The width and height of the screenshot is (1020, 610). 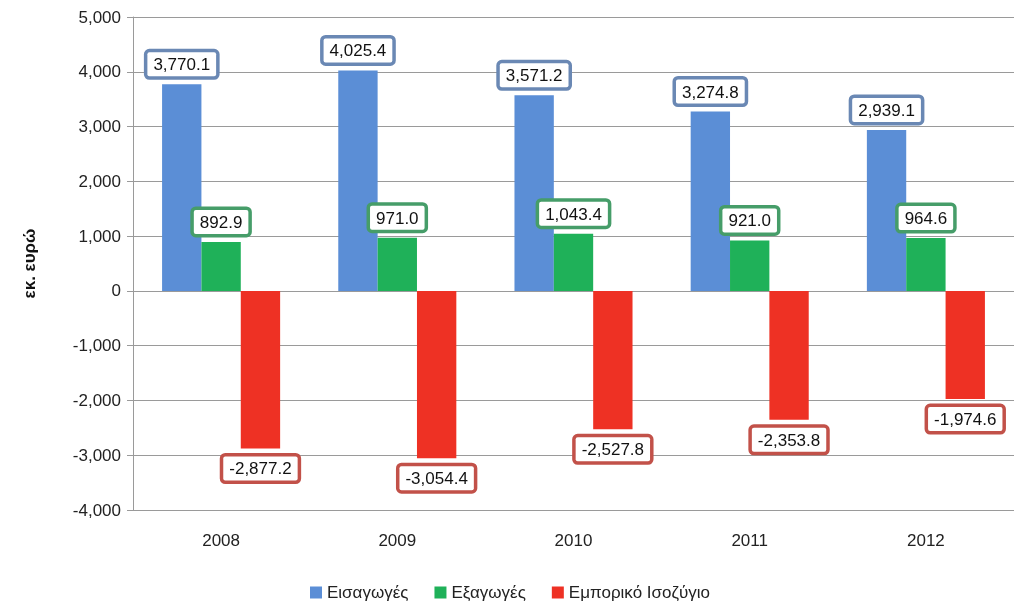 I want to click on data-label: 892.9, so click(x=221, y=222).